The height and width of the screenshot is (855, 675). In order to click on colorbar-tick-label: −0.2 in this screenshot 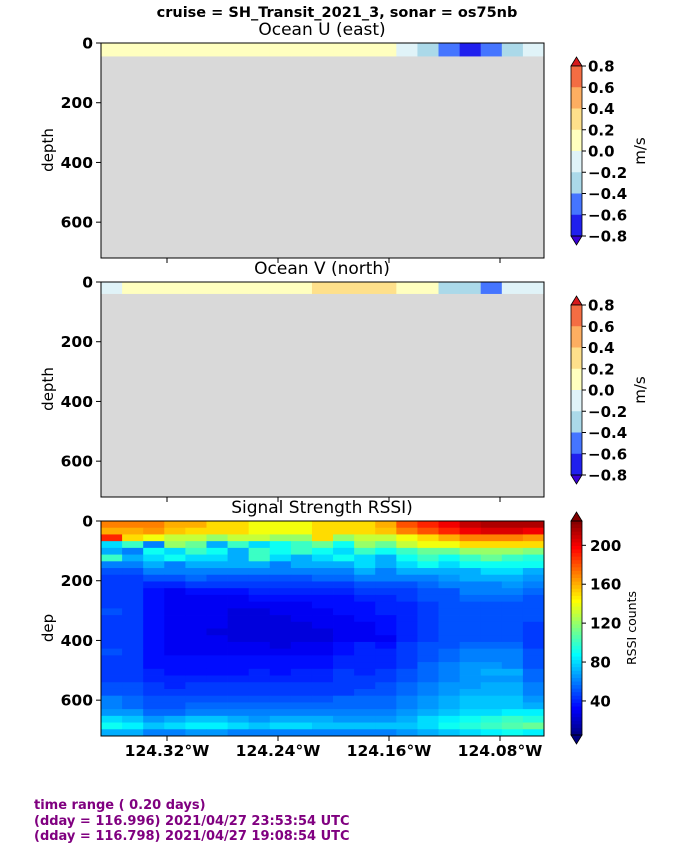, I will do `click(607, 173)`.